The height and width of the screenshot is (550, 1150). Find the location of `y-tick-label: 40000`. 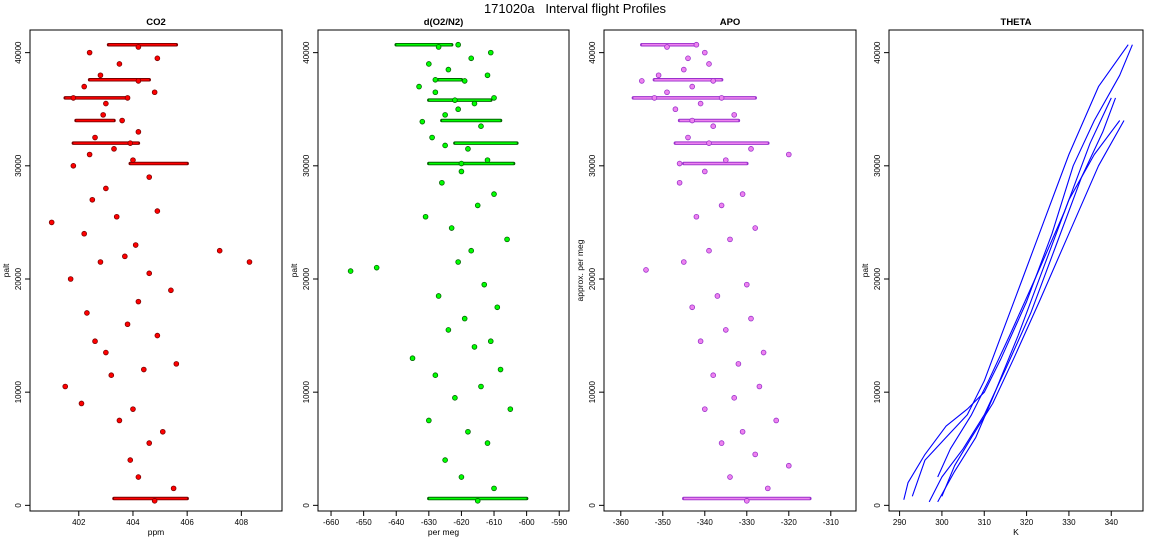

y-tick-label: 40000 is located at coordinates (306, 52).